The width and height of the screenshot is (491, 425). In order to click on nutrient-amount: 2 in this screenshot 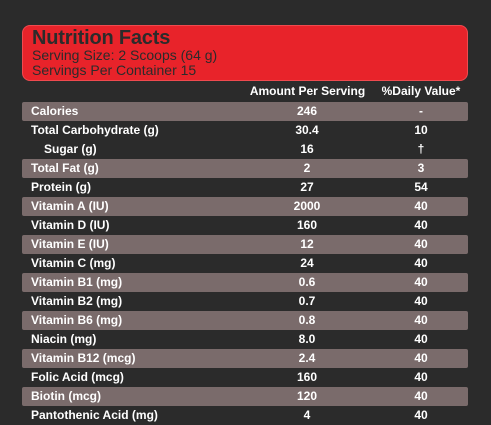, I will do `click(307, 168)`.